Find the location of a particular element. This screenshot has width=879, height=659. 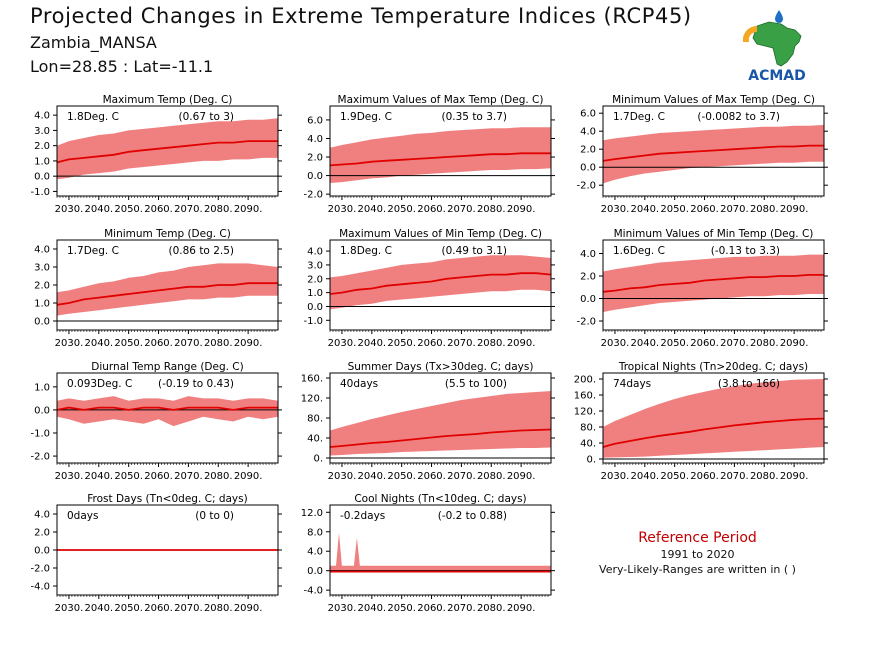

reference-heading: Reference Period is located at coordinates (697, 538).